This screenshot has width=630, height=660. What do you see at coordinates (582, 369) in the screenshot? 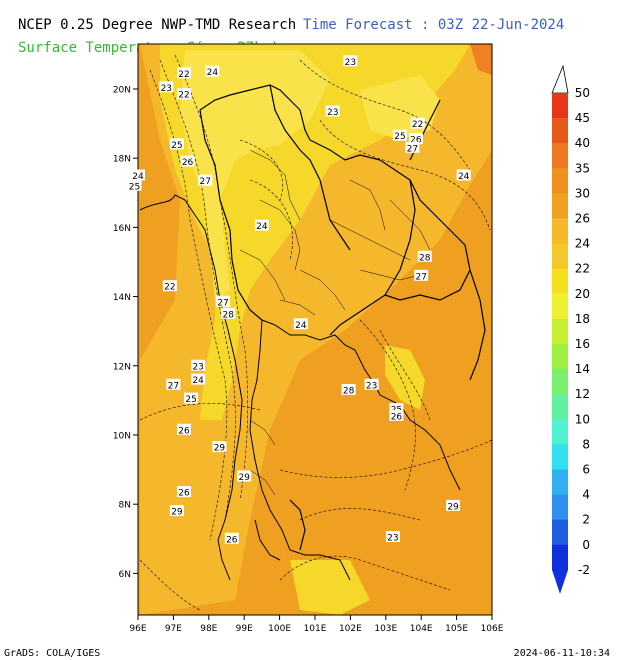
I see `colorbar-label: 14` at bounding box center [582, 369].